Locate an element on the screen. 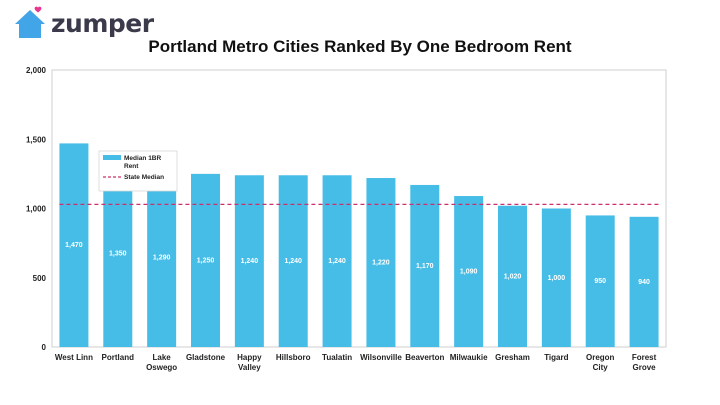 The image size is (720, 405). data-label: 1,290 is located at coordinates (162, 258).